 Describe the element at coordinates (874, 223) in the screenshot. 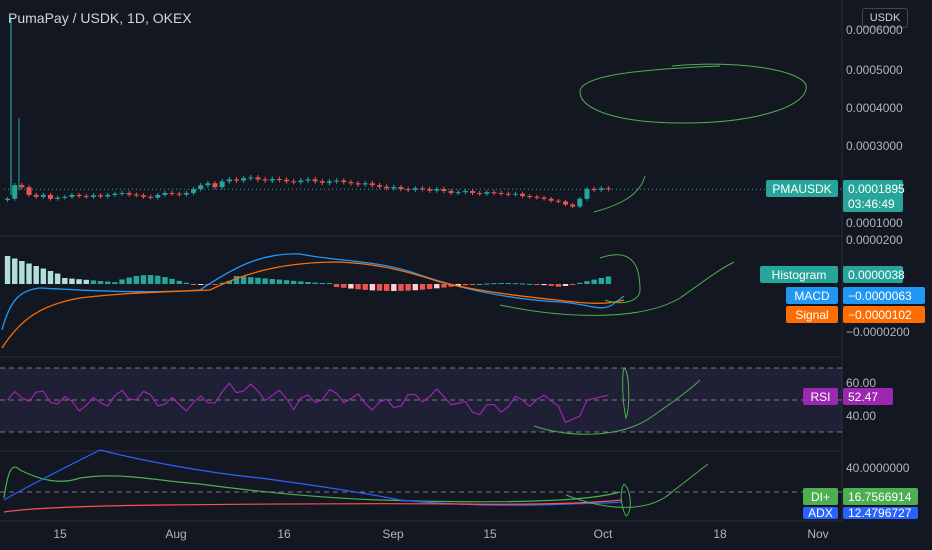

I see `price-tick: 0.0001000` at that location.